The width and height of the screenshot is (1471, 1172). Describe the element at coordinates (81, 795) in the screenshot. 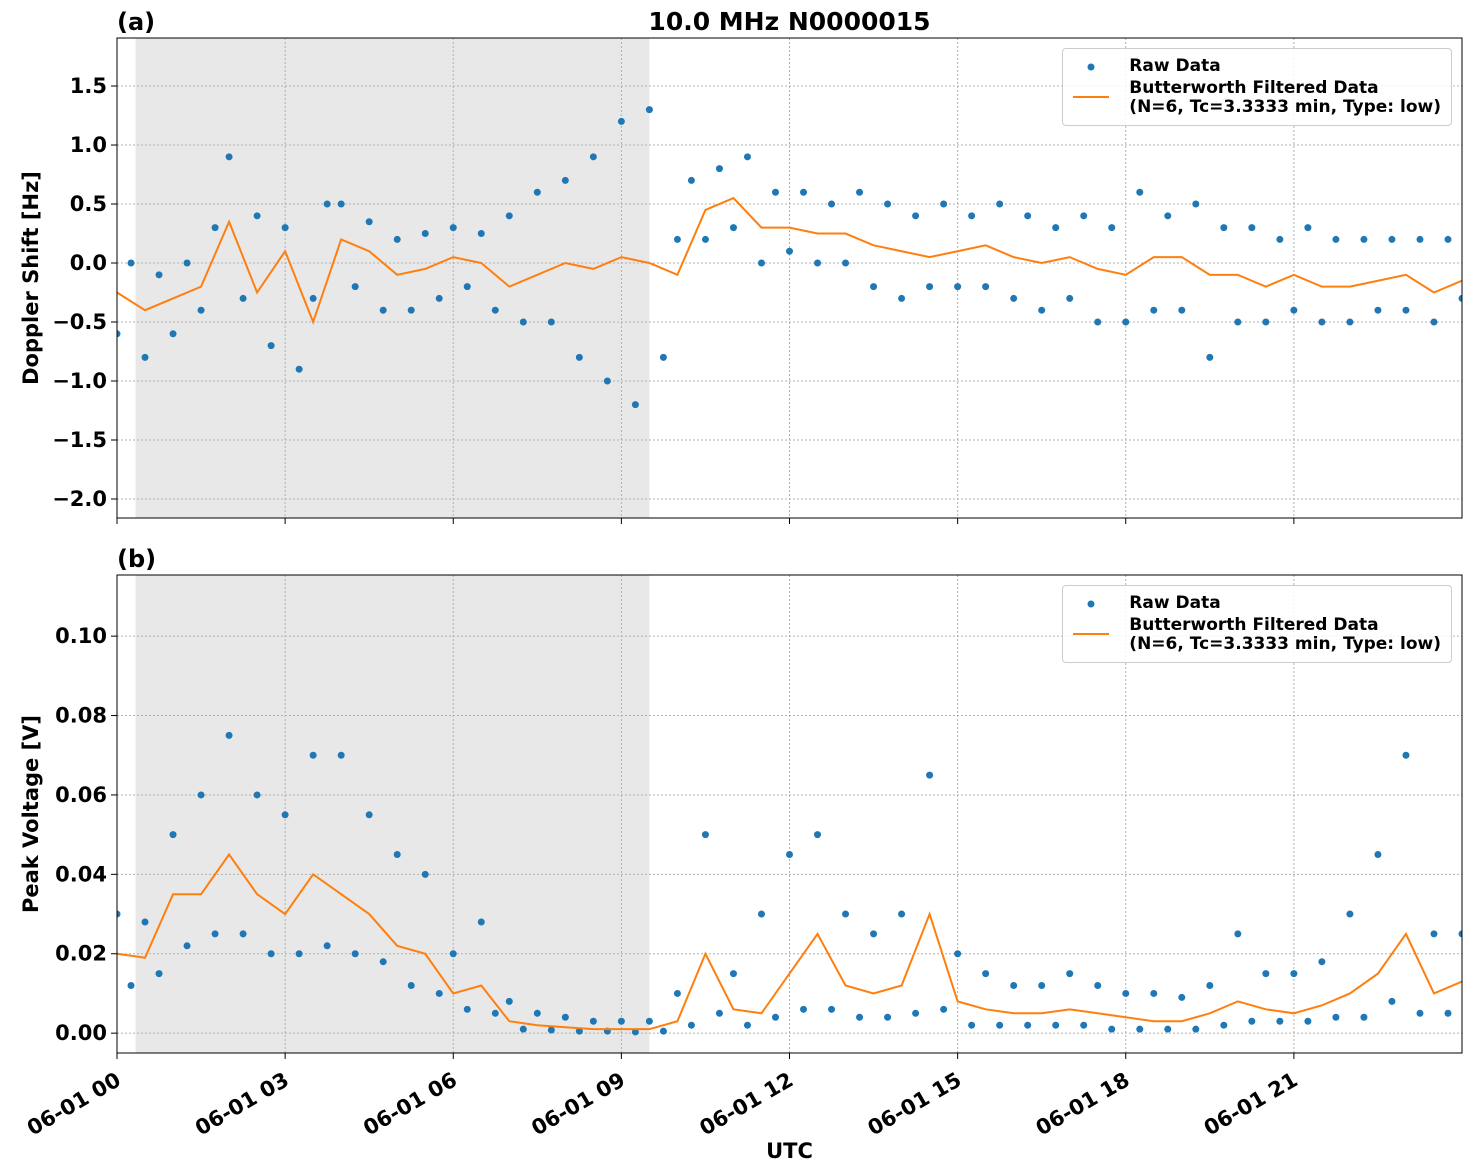

I see `y-tick-label: 0.06` at that location.